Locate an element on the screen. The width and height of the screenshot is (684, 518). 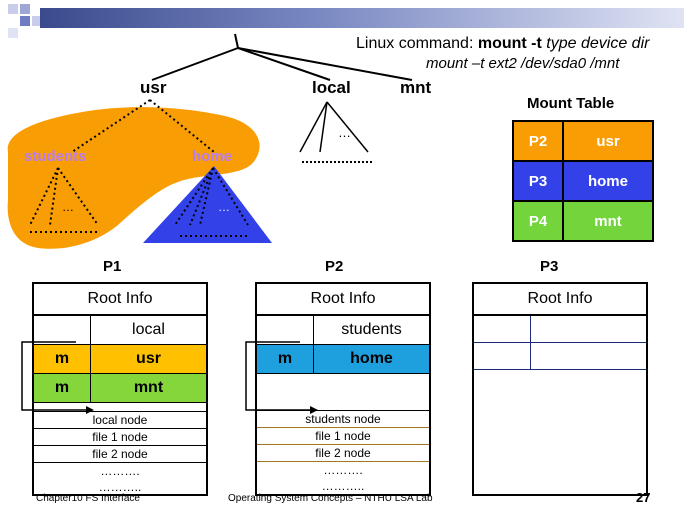
p1-row-local: local is located at coordinates (120, 330).